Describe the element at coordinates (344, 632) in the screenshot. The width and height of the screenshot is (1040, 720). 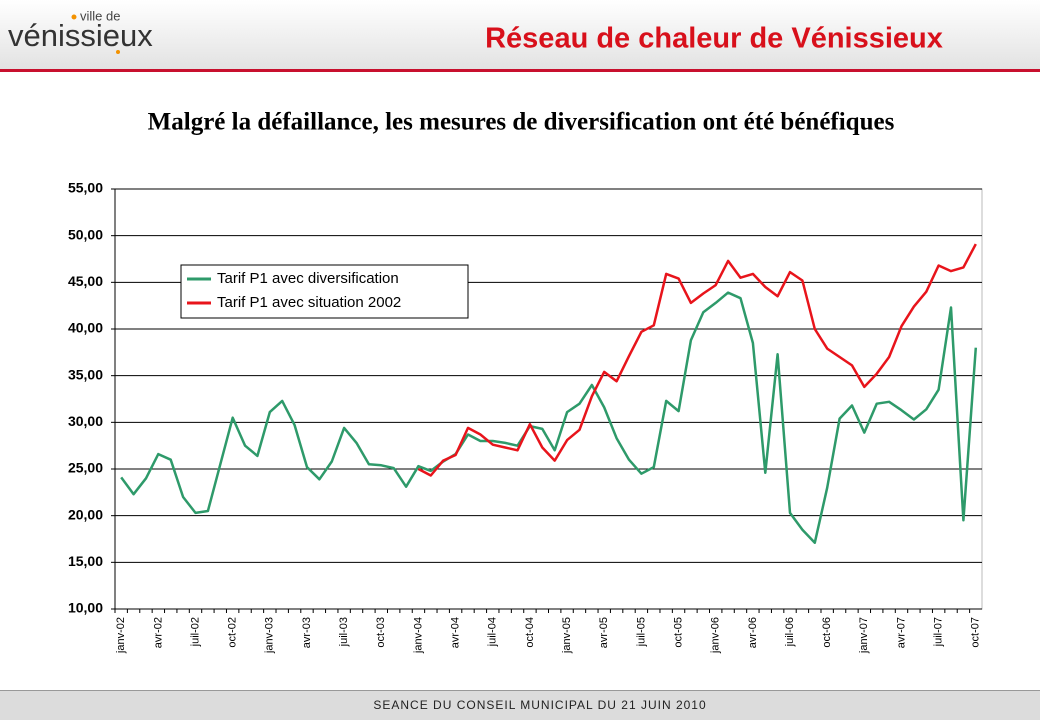
I see `x-tick-label: juil-03` at that location.